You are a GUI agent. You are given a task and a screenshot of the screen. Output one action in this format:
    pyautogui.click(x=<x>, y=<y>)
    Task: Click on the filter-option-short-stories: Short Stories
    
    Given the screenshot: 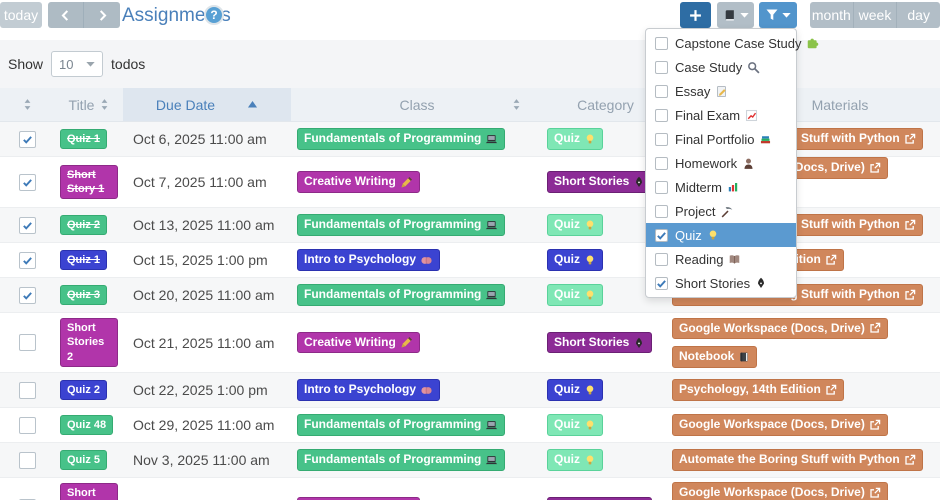 What is the action you would take?
    pyautogui.click(x=721, y=283)
    